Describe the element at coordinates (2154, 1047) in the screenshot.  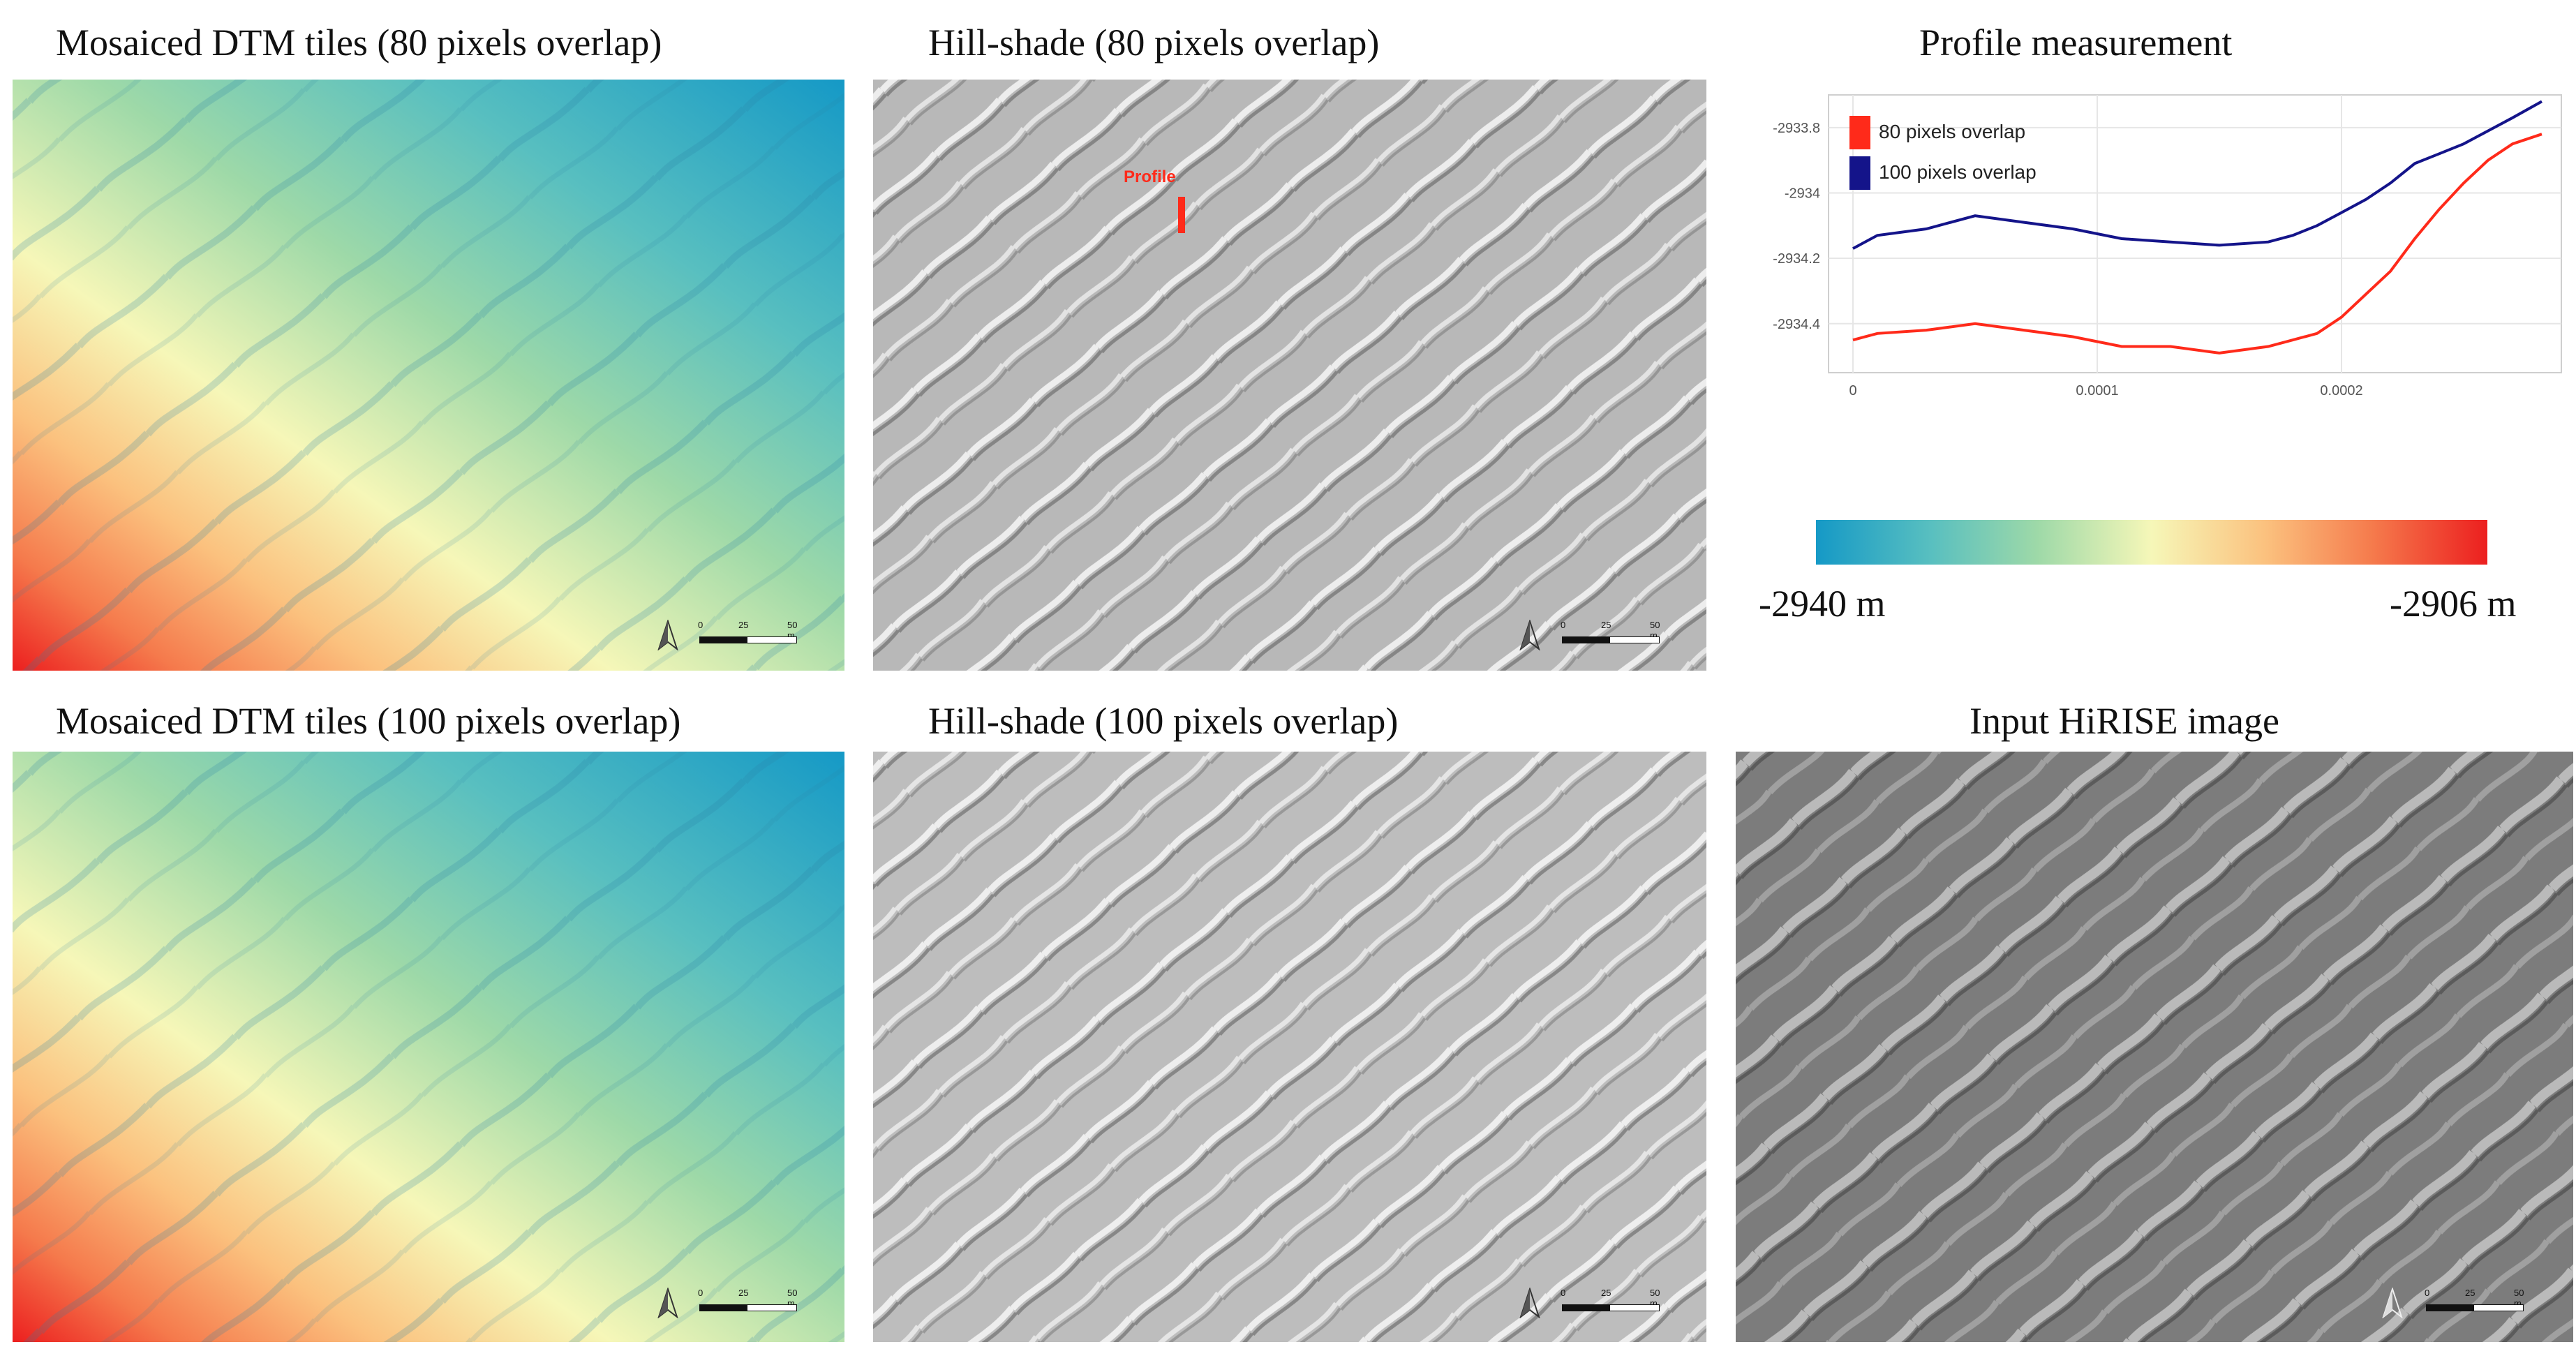
I see `hirise-image` at that location.